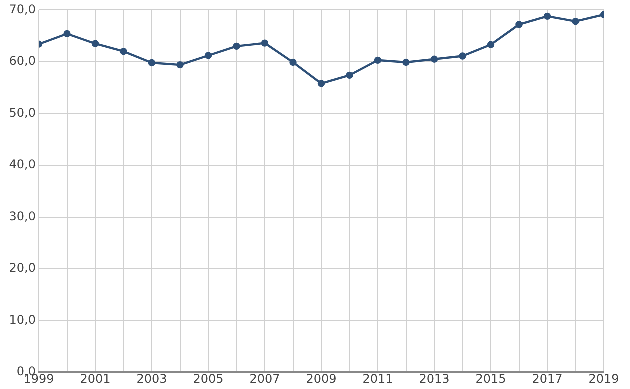 This screenshot has height=389, width=630. I want to click on x-tick-label: 2009, so click(321, 379).